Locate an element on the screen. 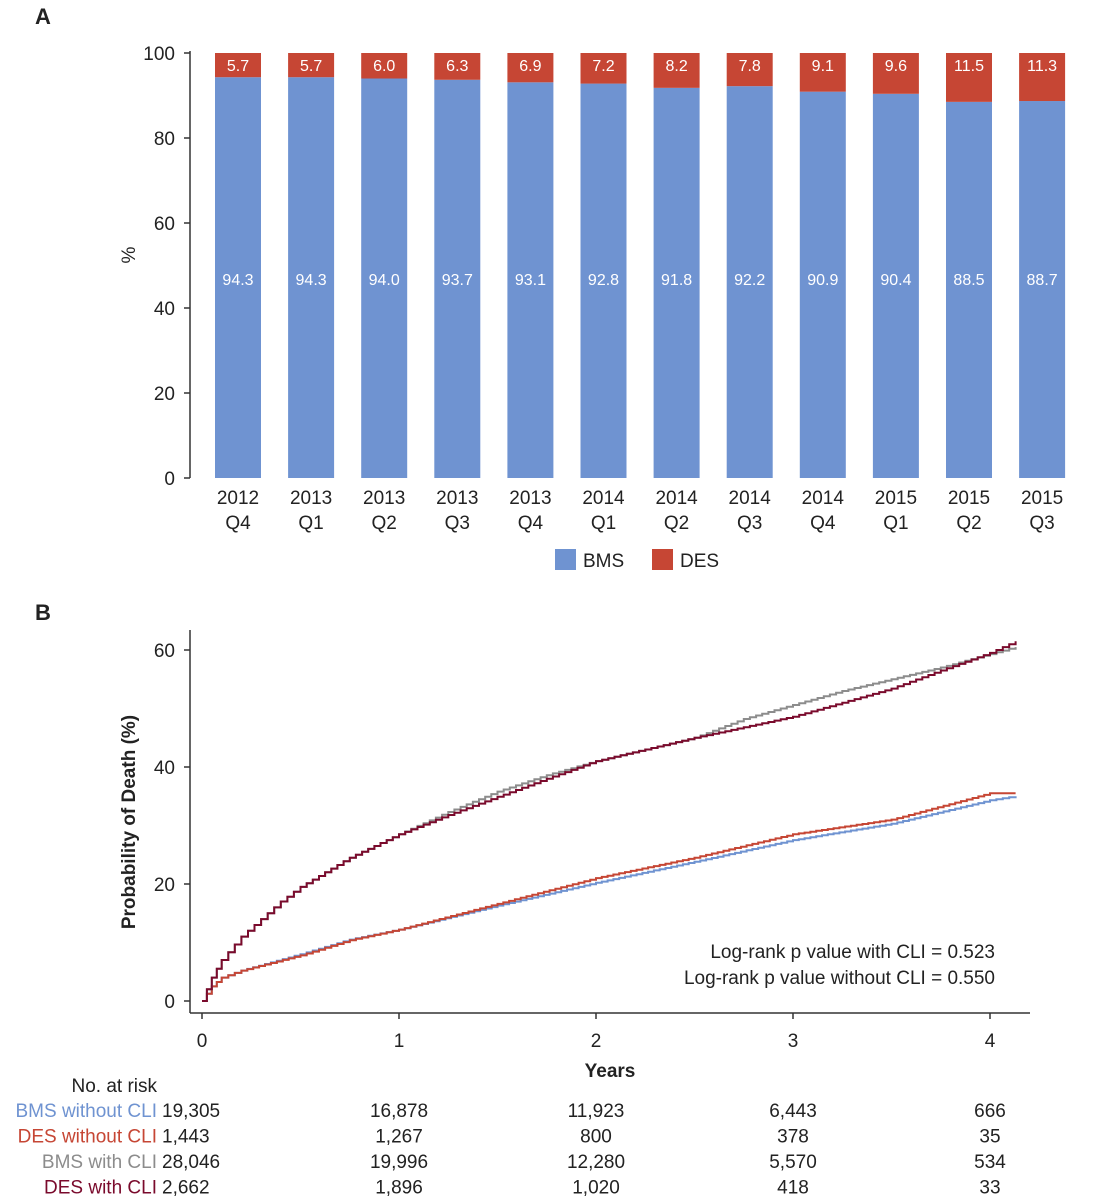 The image size is (1097, 1200). x-tick-label-year: 2012 is located at coordinates (238, 498).